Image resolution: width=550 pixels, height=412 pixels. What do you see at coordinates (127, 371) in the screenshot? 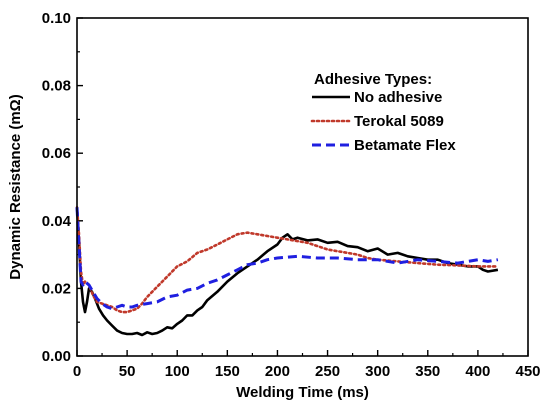
I see `x-tick-label: 50` at bounding box center [127, 371].